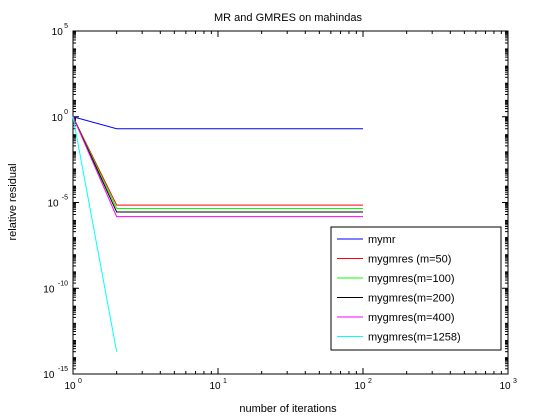 The height and width of the screenshot is (420, 560). What do you see at coordinates (288, 409) in the screenshot?
I see `x-axis-title: number of iterations` at bounding box center [288, 409].